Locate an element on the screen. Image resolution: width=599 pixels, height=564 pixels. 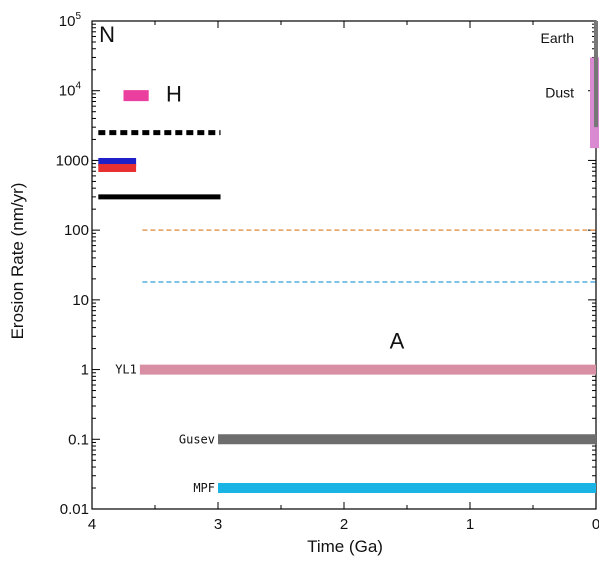
y-tick-label: 0.01 is located at coordinates (74, 509).